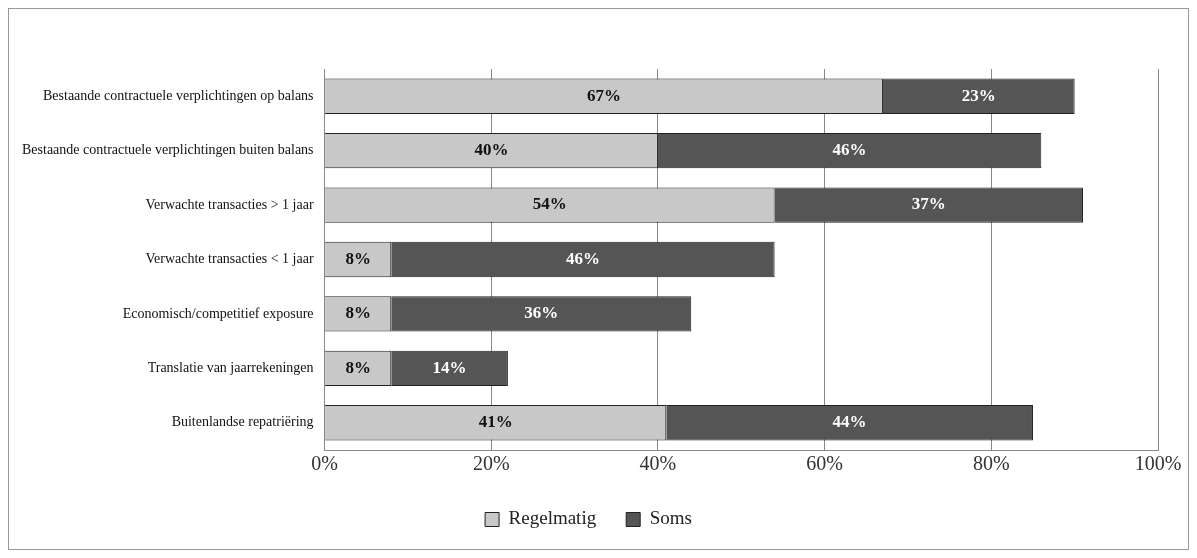 This screenshot has width=1197, height=558. Describe the element at coordinates (658, 463) in the screenshot. I see `x-tick-label: 40%` at that location.